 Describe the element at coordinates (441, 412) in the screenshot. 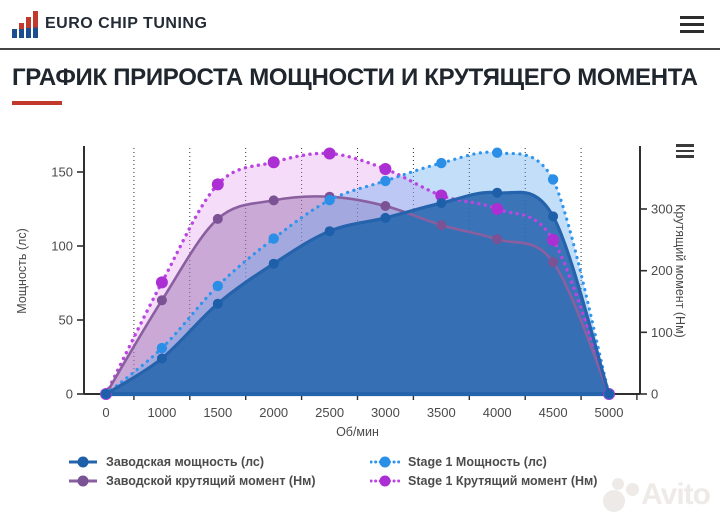

I see `svg-text: 3500` at that location.